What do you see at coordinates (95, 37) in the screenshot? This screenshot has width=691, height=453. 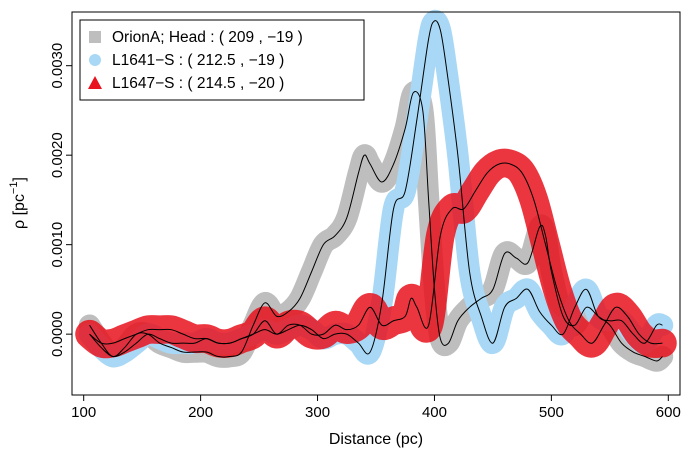 I see `legend-square-marker` at bounding box center [95, 37].